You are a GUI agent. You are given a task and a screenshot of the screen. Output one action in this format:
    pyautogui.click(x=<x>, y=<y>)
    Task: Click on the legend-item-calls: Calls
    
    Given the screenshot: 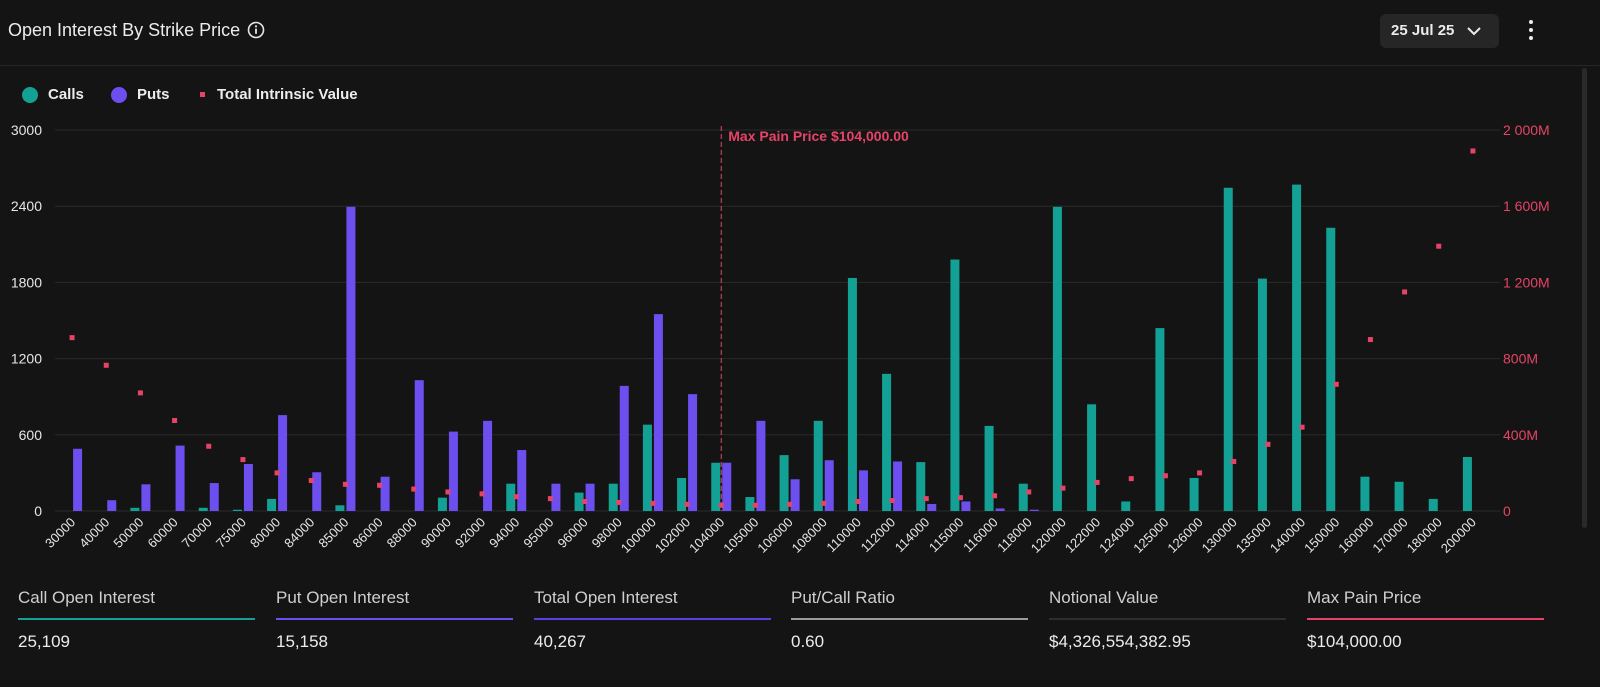 What is the action you would take?
    pyautogui.click(x=53, y=94)
    